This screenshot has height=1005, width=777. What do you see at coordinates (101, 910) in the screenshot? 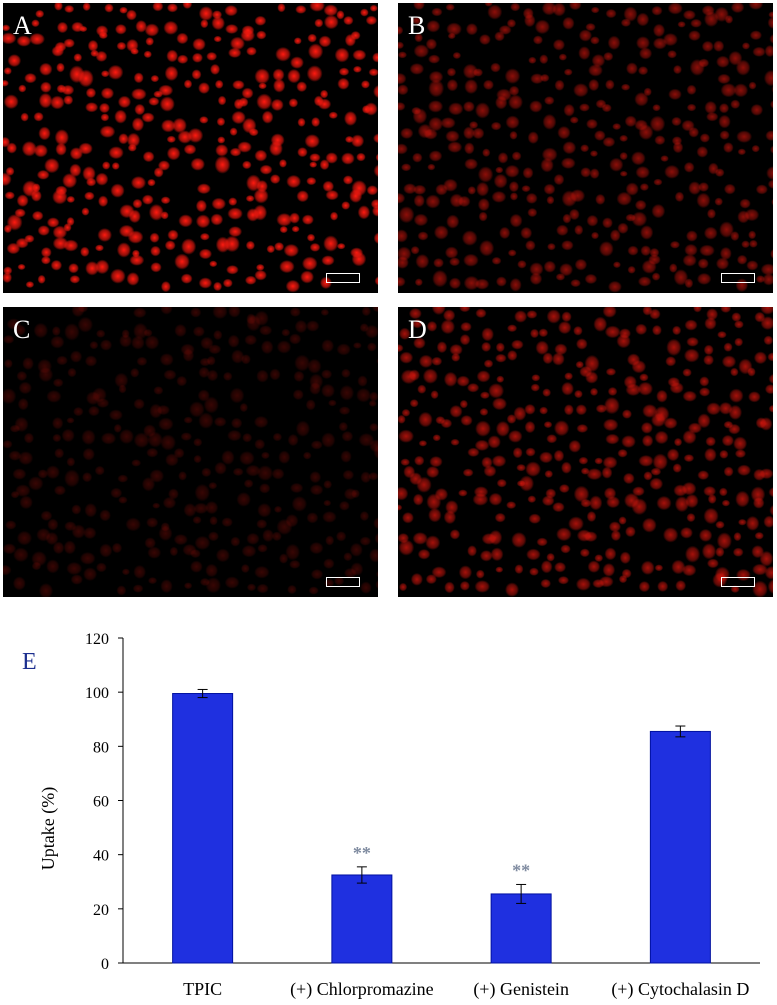
I see `y-tick-label: 20` at bounding box center [101, 910].